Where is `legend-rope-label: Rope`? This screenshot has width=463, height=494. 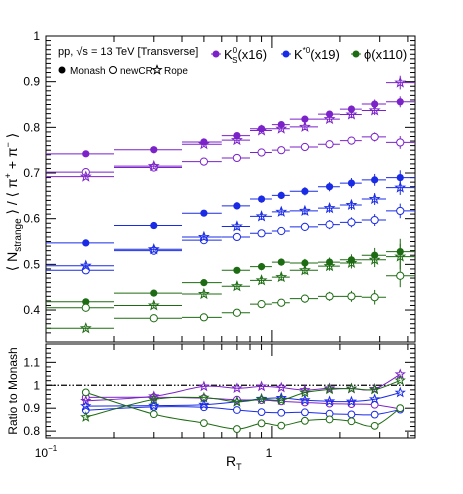
legend-rope-label: Rope is located at coordinates (176, 71).